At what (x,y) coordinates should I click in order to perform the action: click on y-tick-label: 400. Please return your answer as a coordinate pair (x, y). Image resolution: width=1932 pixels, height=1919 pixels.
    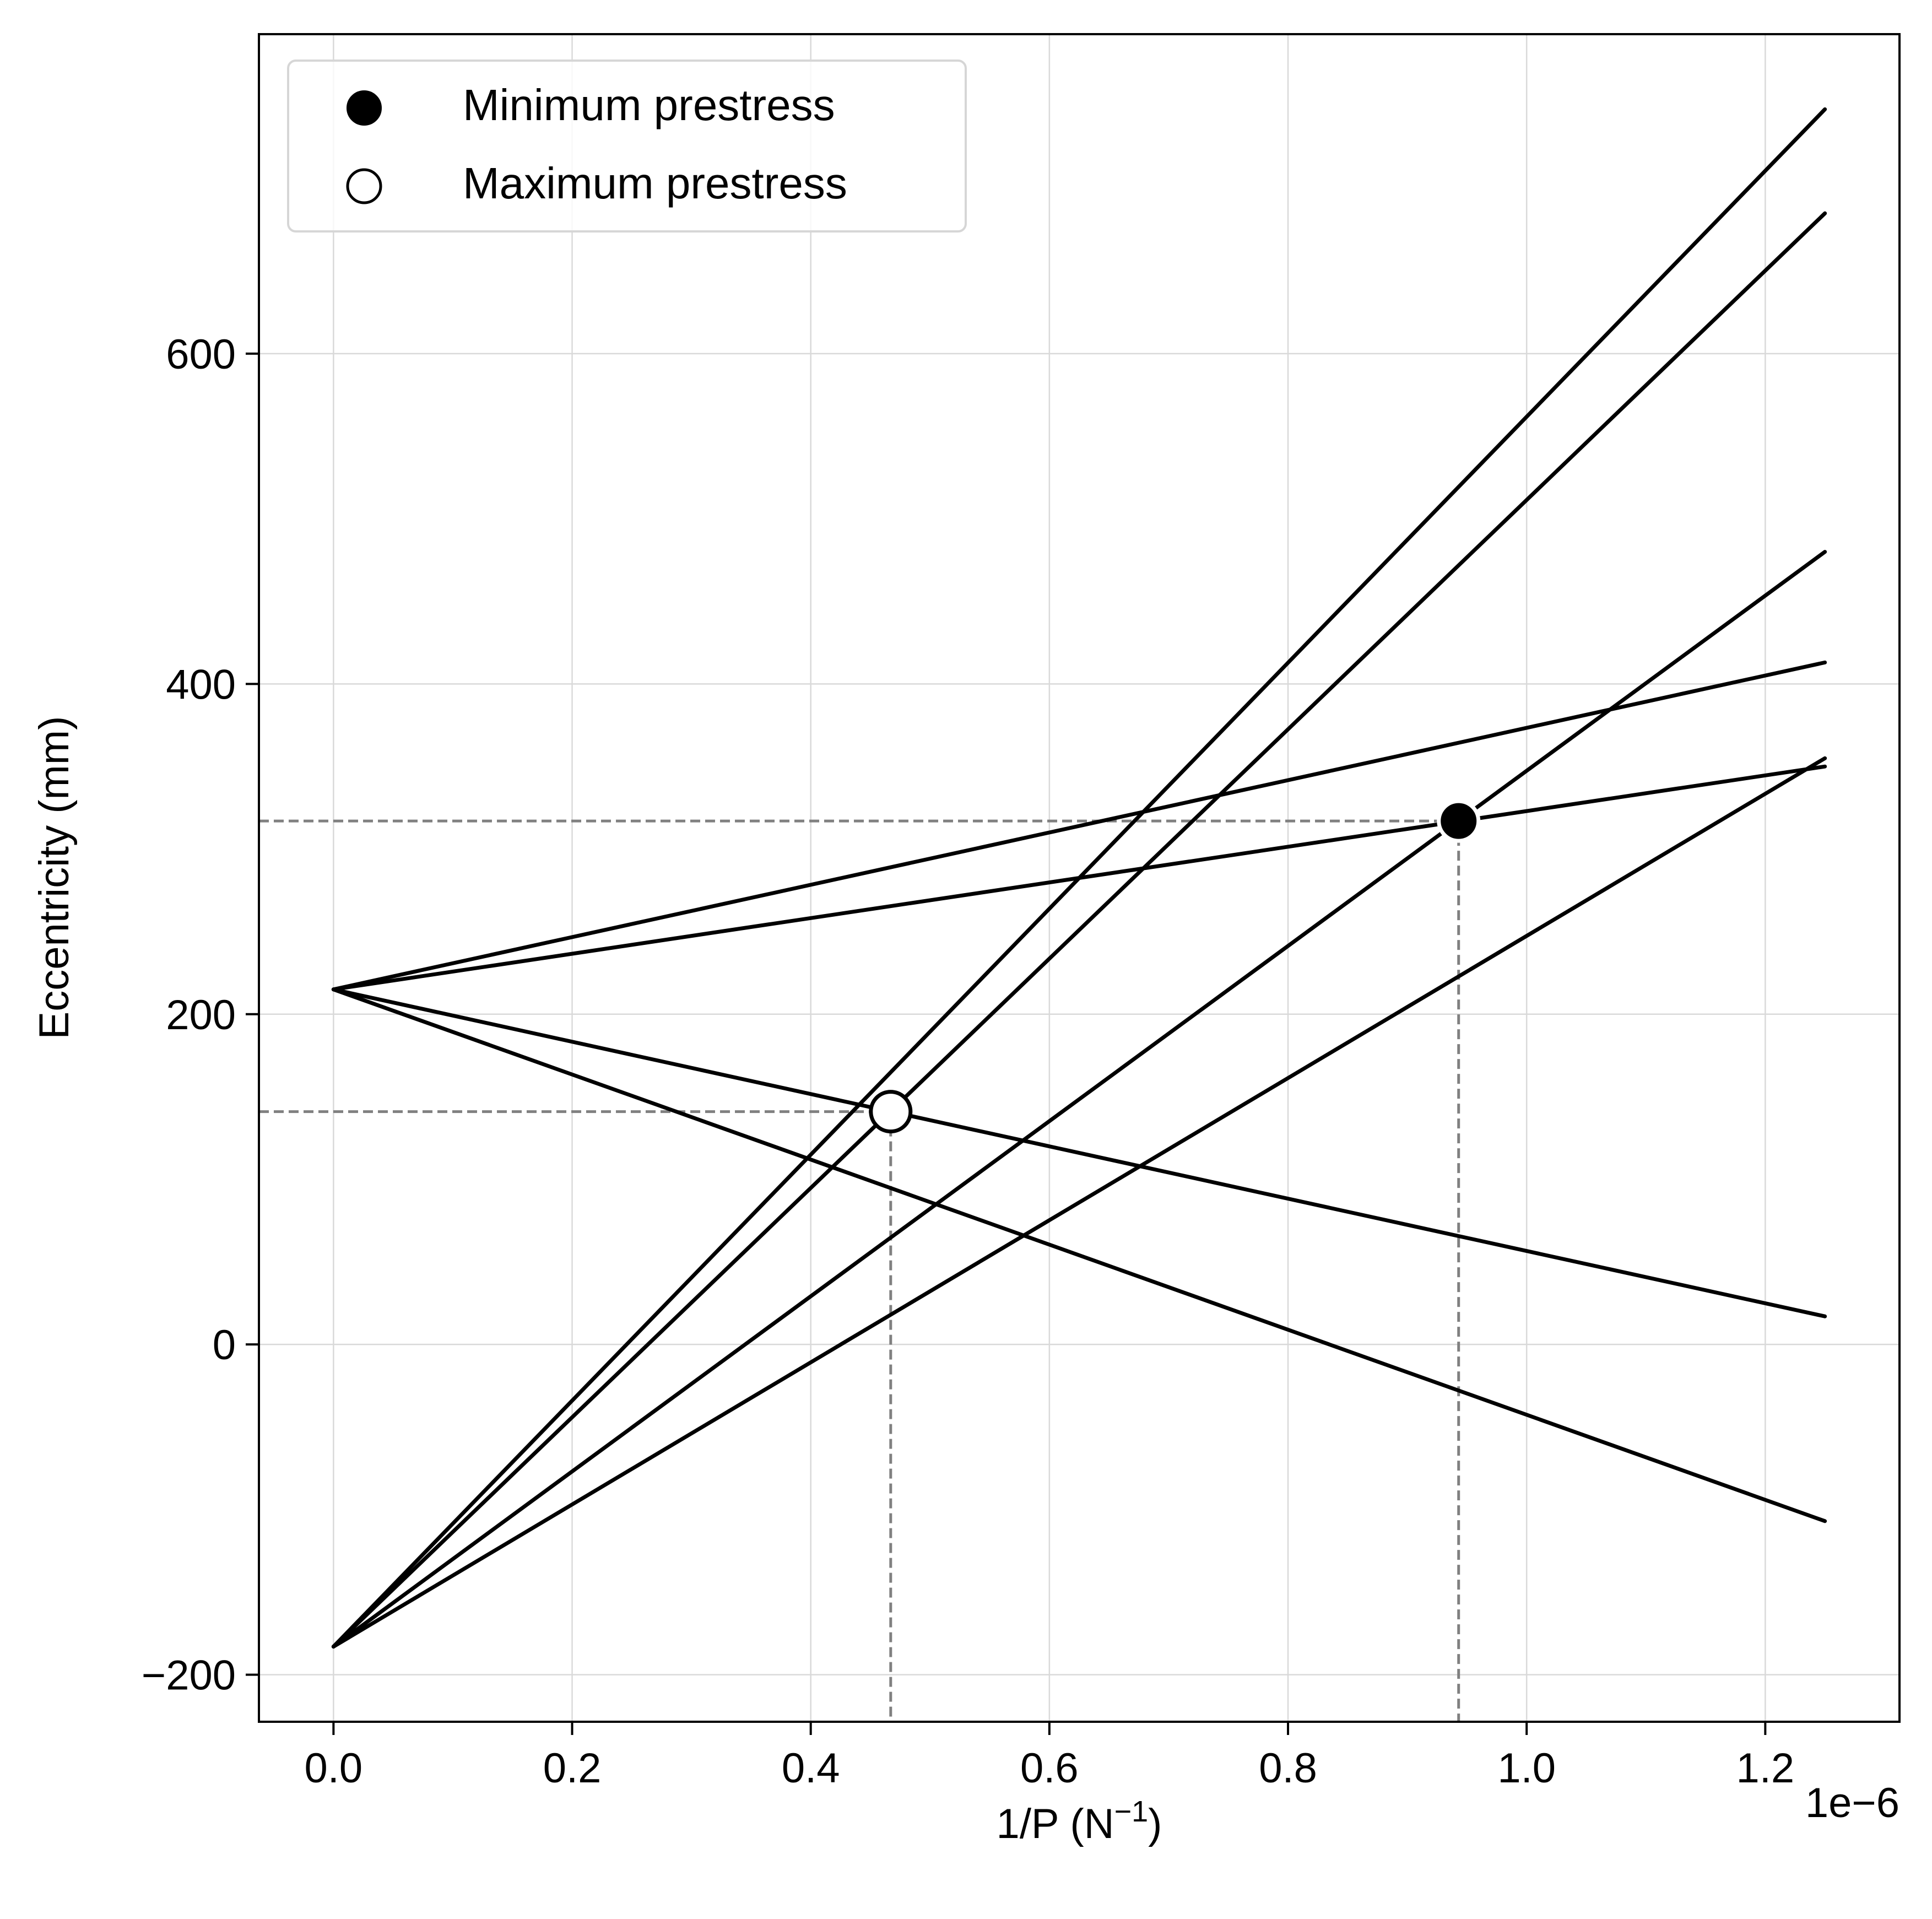
    Looking at the image, I should click on (201, 684).